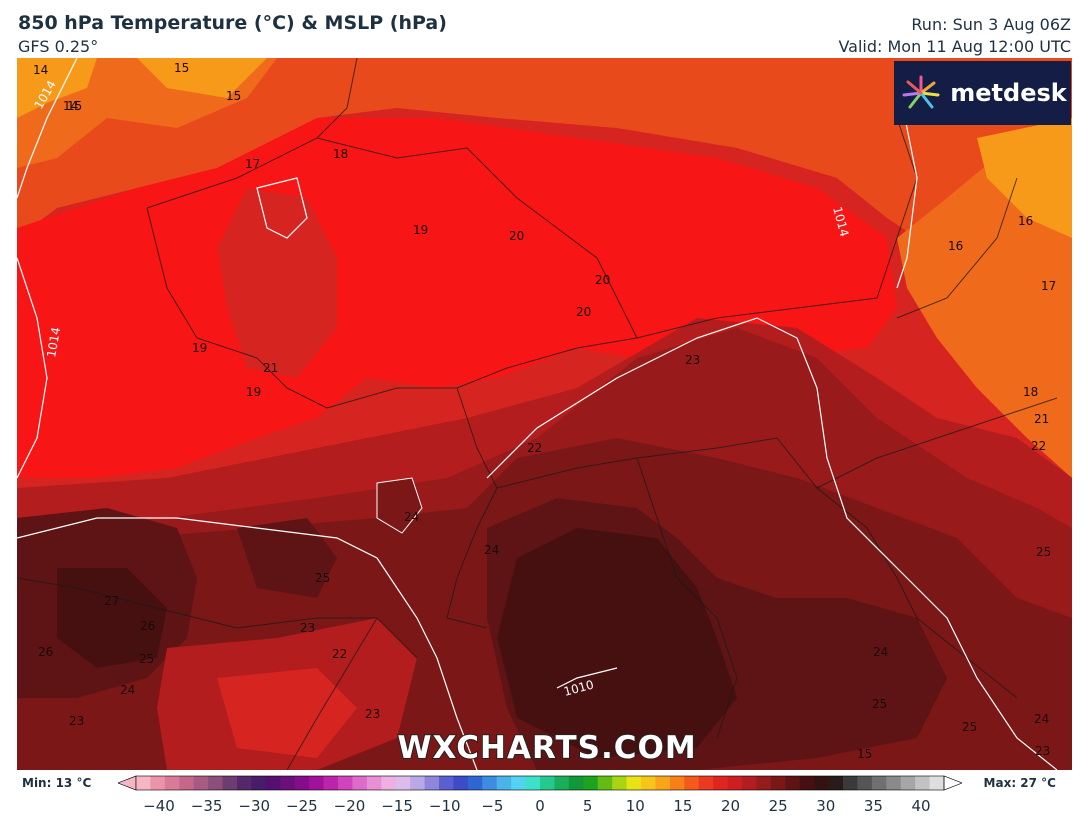  I want to click on zone-21-south, so click(287, 713).